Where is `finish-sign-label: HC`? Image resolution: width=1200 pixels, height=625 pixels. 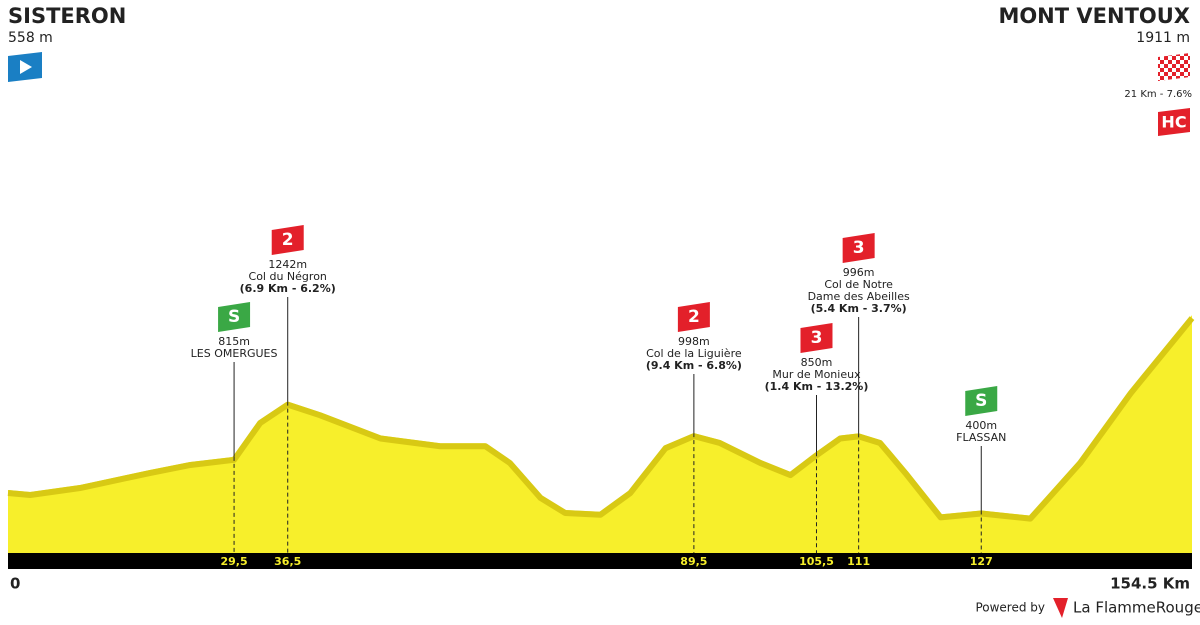
finish-sign-label: HC is located at coordinates (1173, 122).